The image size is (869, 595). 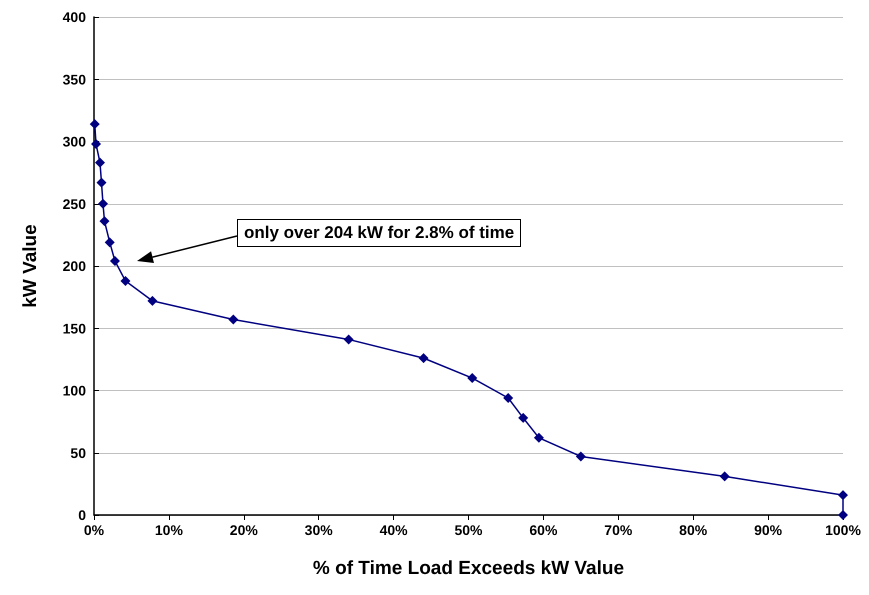 What do you see at coordinates (74, 204) in the screenshot?
I see `y-tick-label: 250` at bounding box center [74, 204].